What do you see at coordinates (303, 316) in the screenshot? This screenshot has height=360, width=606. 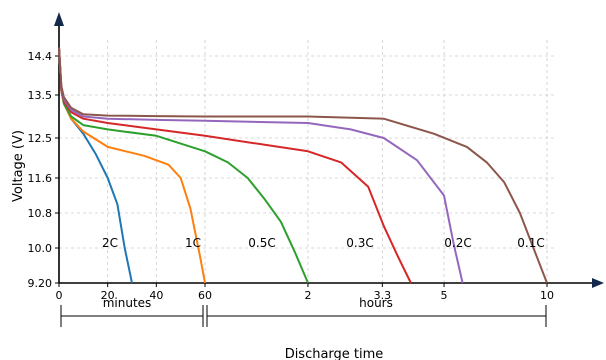 I see `time-brackets` at bounding box center [303, 316].